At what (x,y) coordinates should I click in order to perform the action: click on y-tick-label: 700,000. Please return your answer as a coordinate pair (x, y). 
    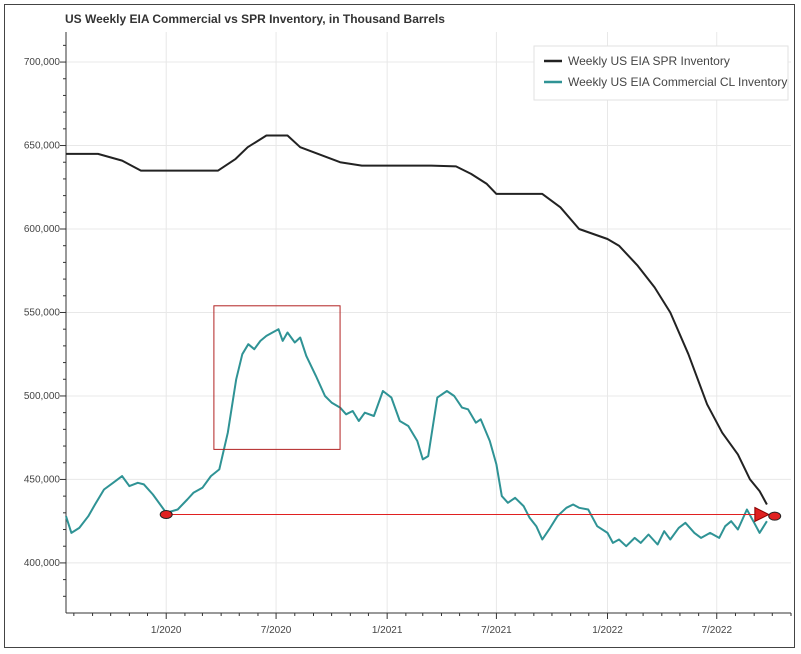
    Looking at the image, I should click on (42, 62).